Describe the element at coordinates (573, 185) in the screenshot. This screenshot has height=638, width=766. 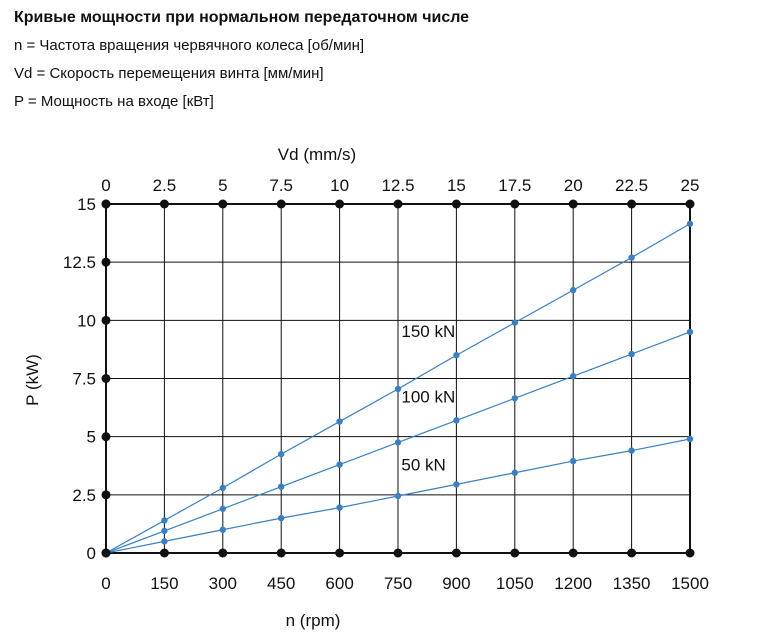
I see `x2-tick-label: 20` at that location.